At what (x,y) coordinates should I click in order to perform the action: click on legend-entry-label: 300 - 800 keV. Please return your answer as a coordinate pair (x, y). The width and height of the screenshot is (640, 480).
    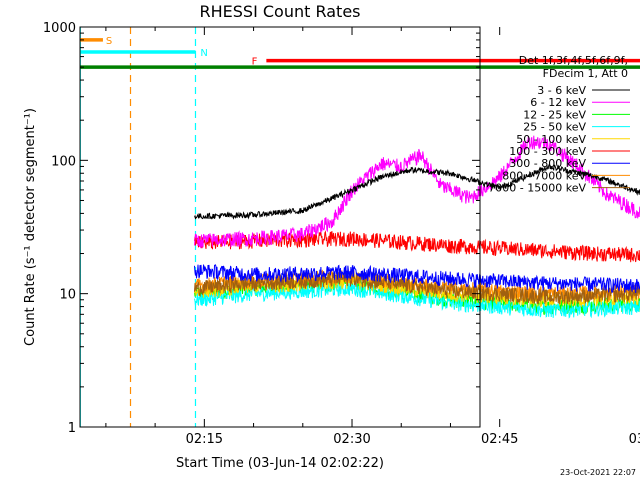
    Looking at the image, I should click on (547, 163).